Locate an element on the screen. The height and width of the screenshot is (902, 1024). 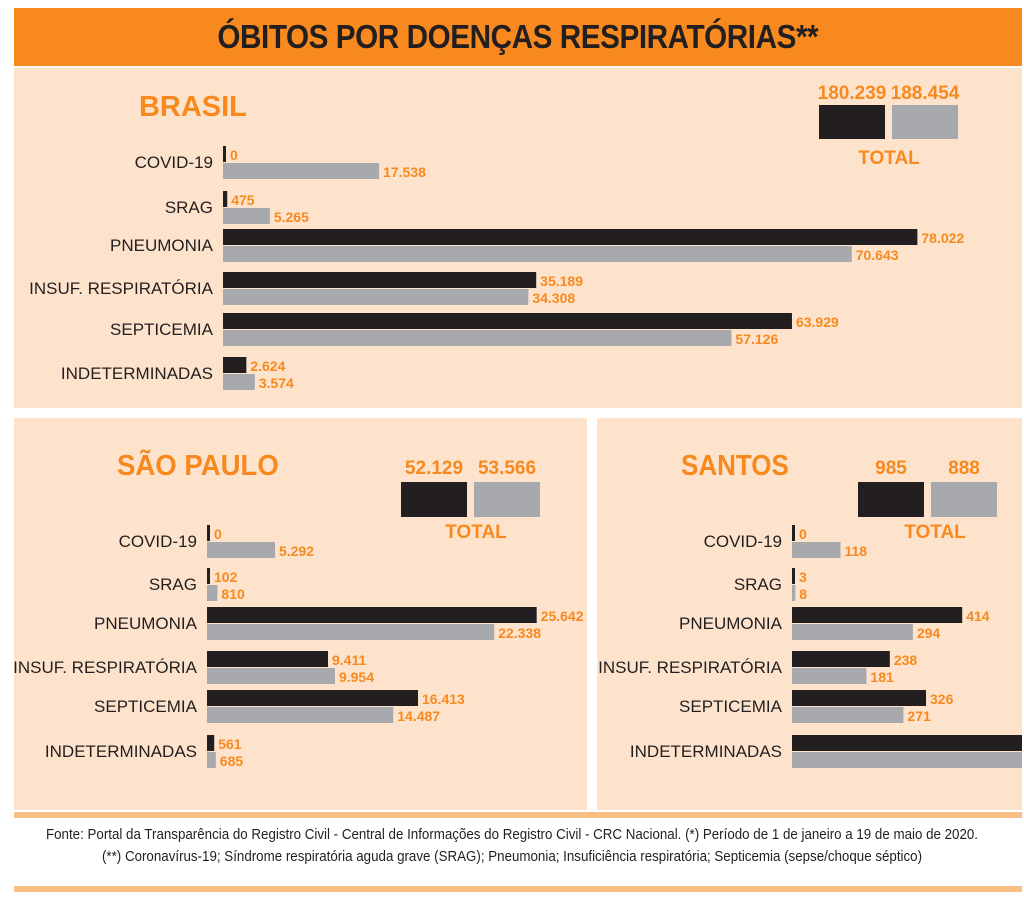
santos-value-covid-19-2019: 0 is located at coordinates (803, 534).